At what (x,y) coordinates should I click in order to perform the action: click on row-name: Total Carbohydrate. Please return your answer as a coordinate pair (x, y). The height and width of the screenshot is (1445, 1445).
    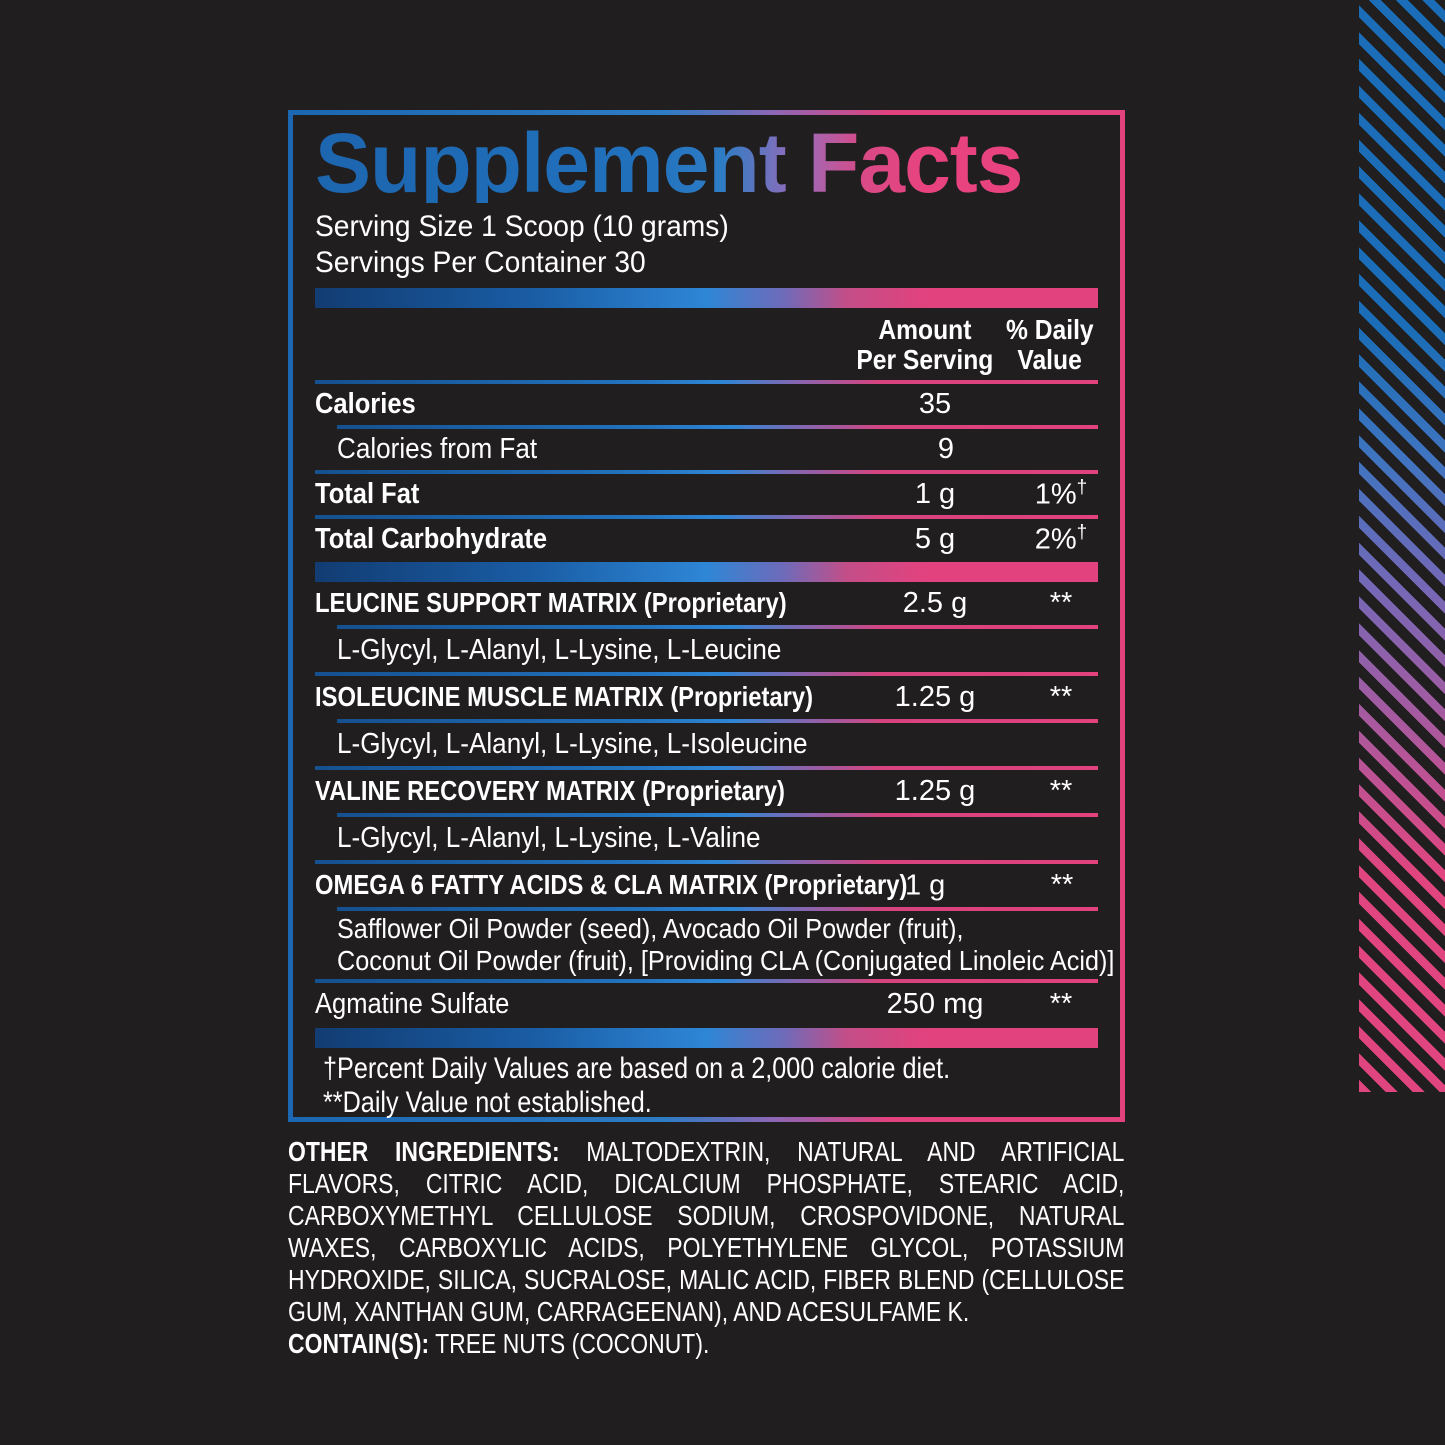
    Looking at the image, I should click on (431, 539).